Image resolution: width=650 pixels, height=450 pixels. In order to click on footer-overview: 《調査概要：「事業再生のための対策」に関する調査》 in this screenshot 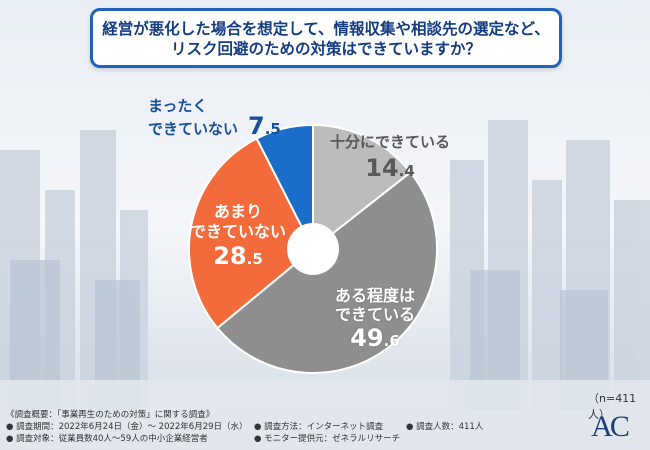, I will do `click(110, 415)`.